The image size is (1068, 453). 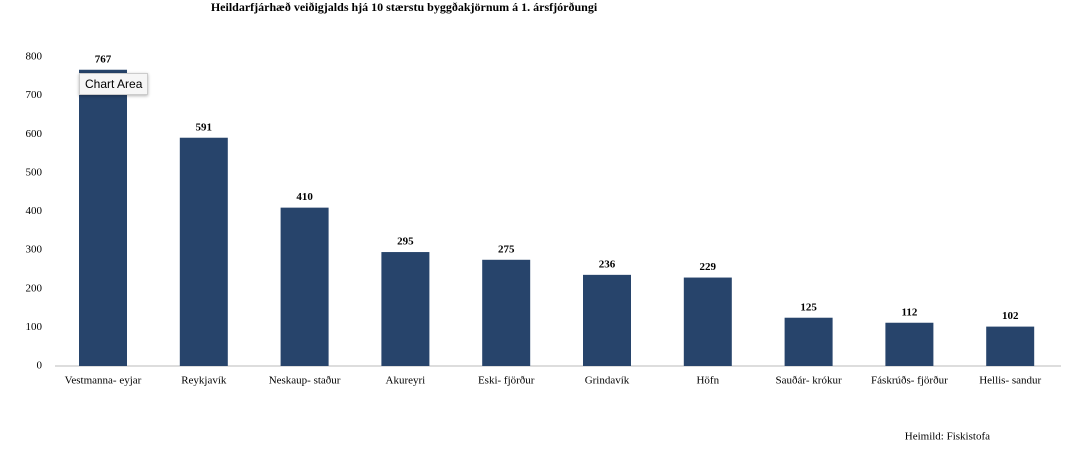 What do you see at coordinates (947, 437) in the screenshot?
I see `source: Heimild: Fiskistofa` at bounding box center [947, 437].